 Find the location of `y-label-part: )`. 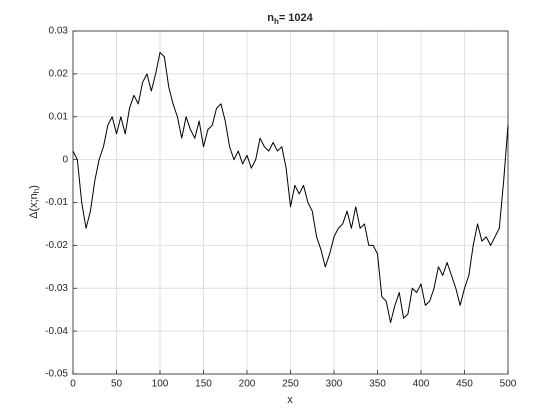

y-label-part: ) is located at coordinates (34, 187).